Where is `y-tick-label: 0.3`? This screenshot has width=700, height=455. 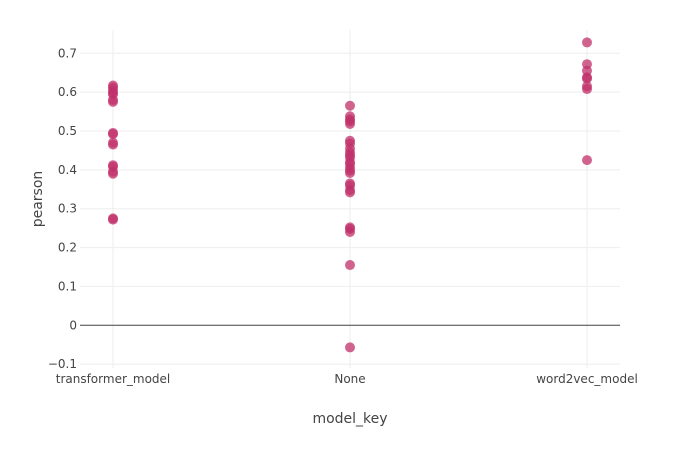
y-tick-label: 0.3 is located at coordinates (67, 209).